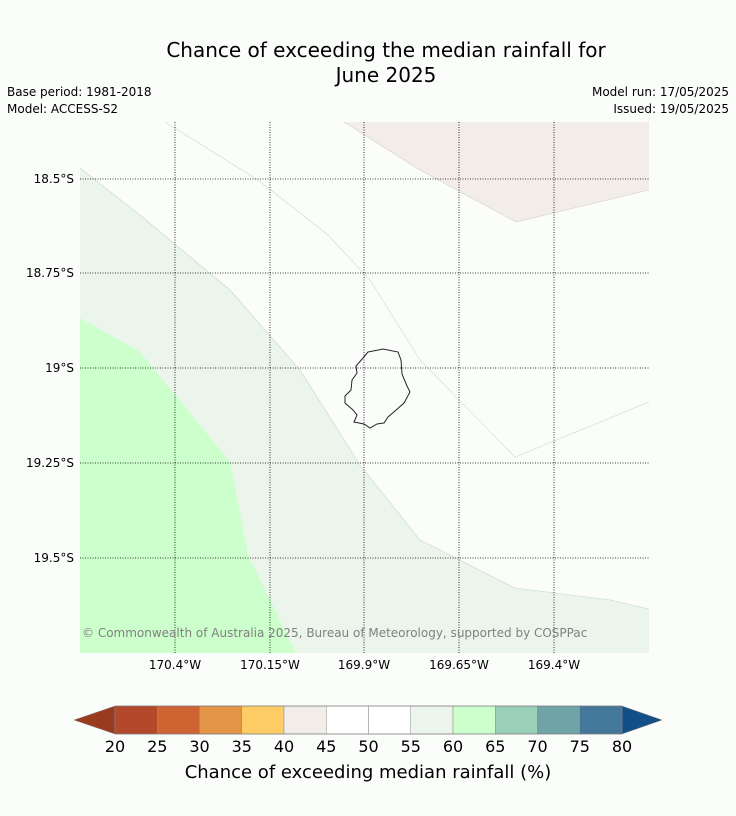 This screenshot has width=736, height=816. Describe the element at coordinates (270, 665) in the screenshot. I see `lon-label: 170.15°W` at that location.